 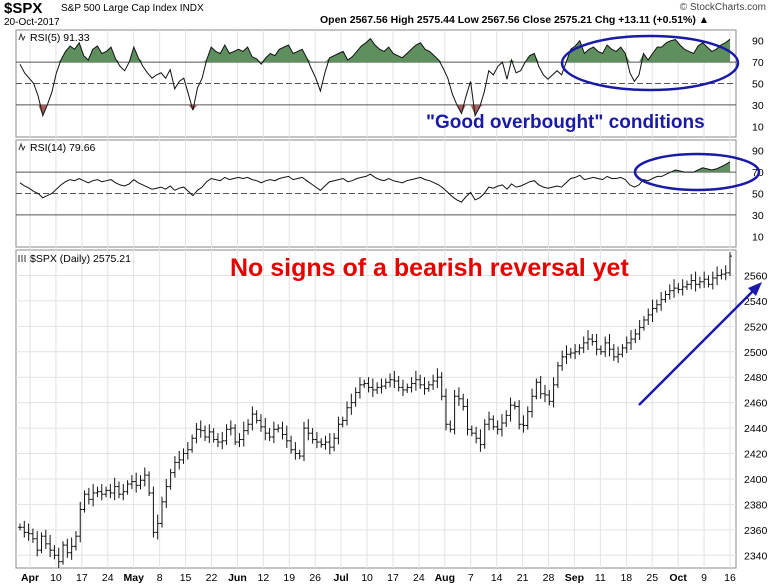 I want to click on y-tick-label: 2500, so click(x=756, y=353).